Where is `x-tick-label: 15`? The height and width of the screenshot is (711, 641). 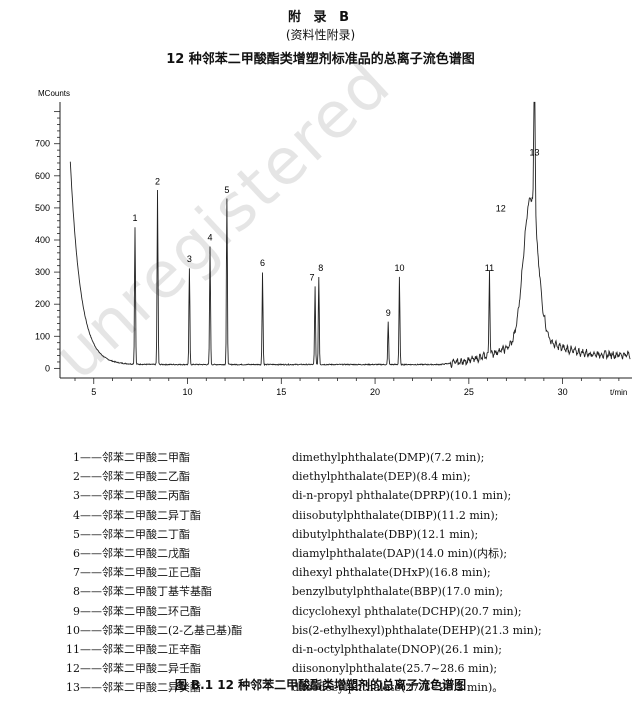 x-tick-label: 15 is located at coordinates (281, 392).